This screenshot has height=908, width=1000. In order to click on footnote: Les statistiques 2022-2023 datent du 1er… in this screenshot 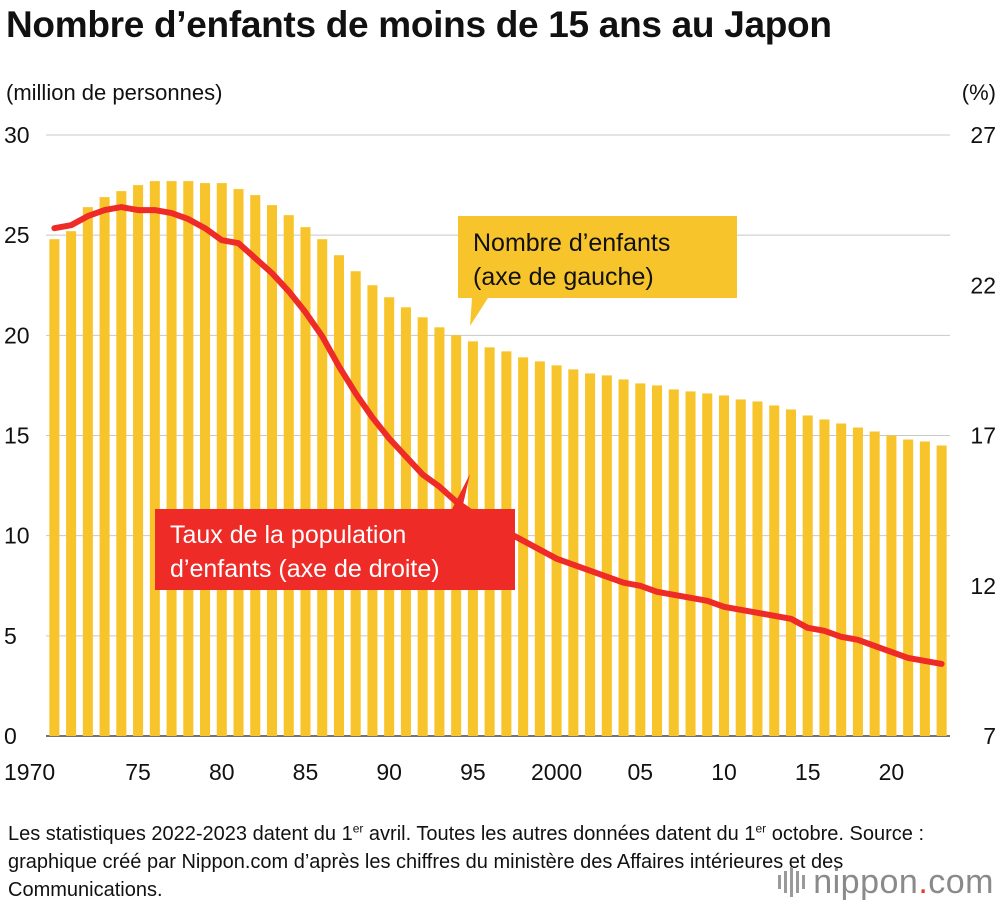, I will do `click(488, 862)`.